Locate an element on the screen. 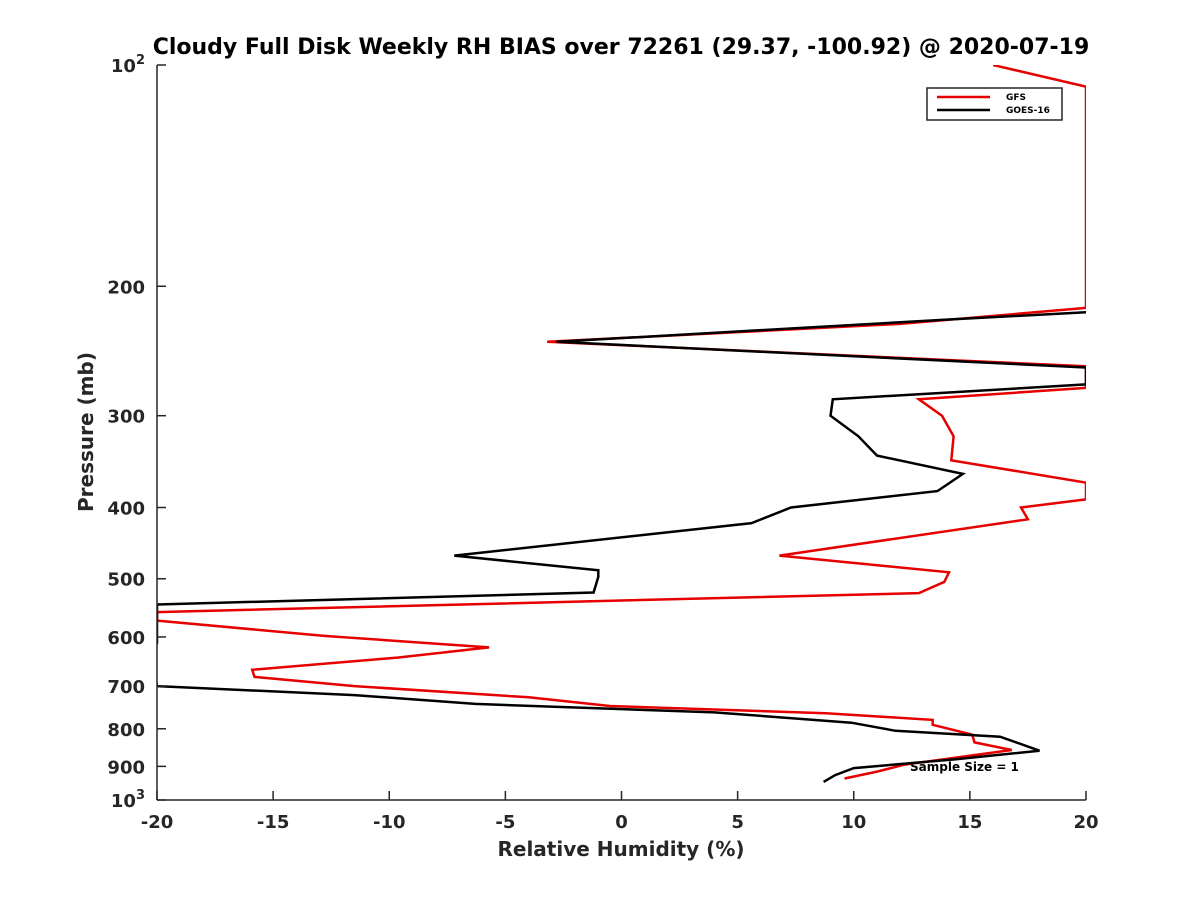 This screenshot has width=1200, height=900. y-tick-label: 500 is located at coordinates (126, 580).